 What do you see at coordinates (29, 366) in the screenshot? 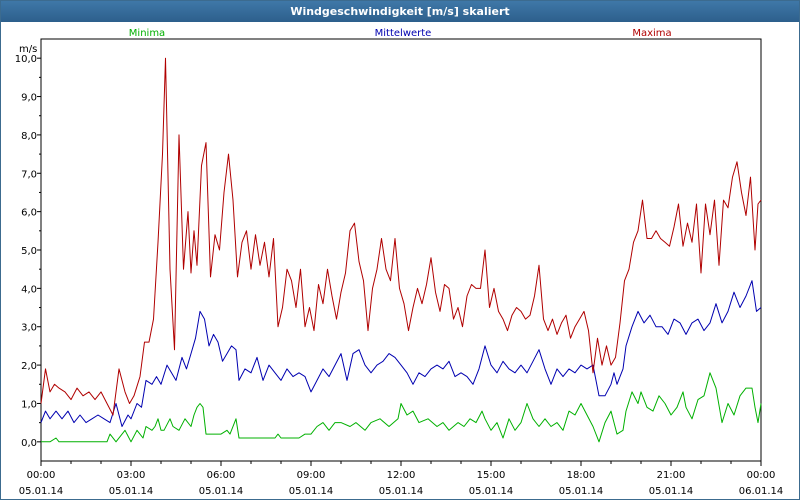
I see `y-tick-label: 2,0` at bounding box center [29, 366].